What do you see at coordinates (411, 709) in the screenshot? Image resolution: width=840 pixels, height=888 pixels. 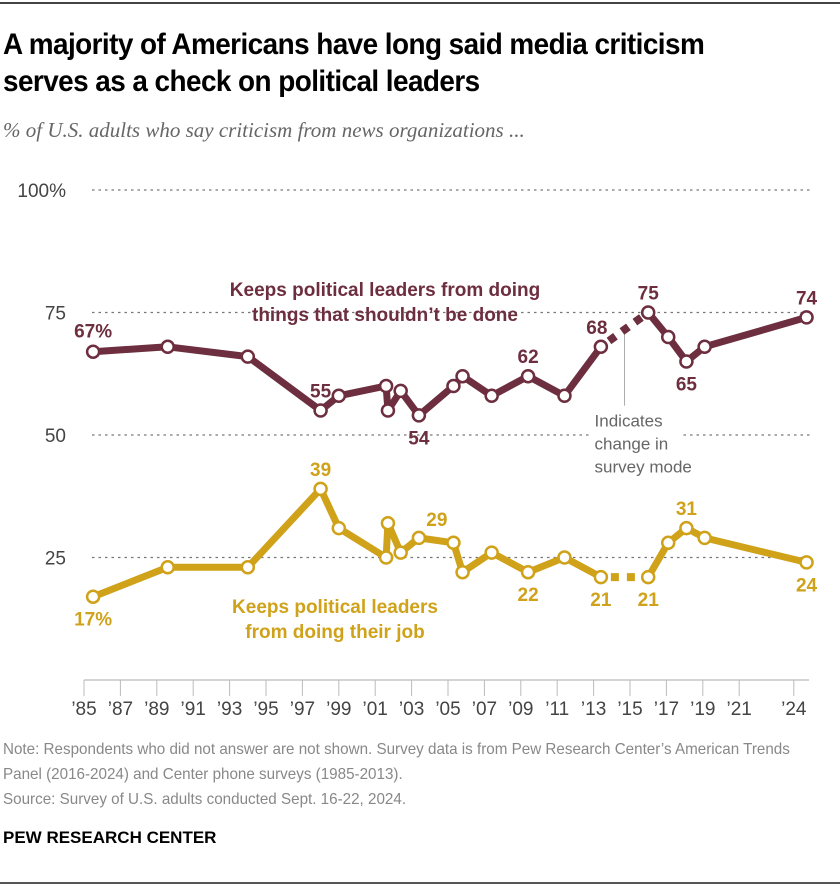 I see `x-tick-label: ’03` at bounding box center [411, 709].